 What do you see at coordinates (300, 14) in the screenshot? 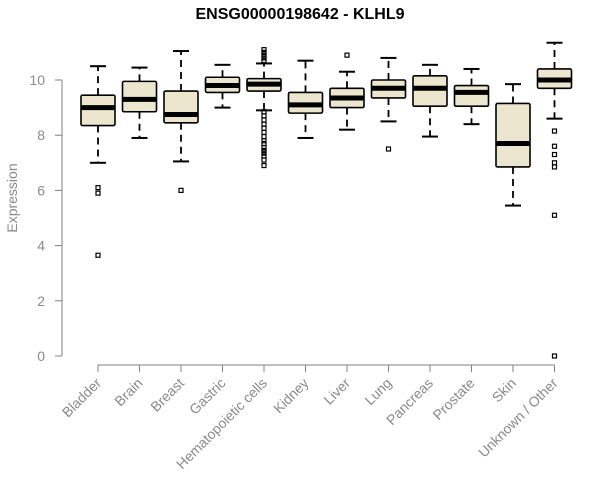
I see `chart-title: ENSG00000198642 - KLHL9` at bounding box center [300, 14].